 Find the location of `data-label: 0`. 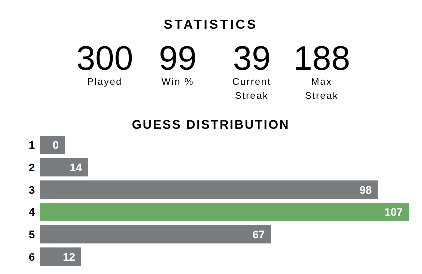

data-label: 0 is located at coordinates (55, 146).